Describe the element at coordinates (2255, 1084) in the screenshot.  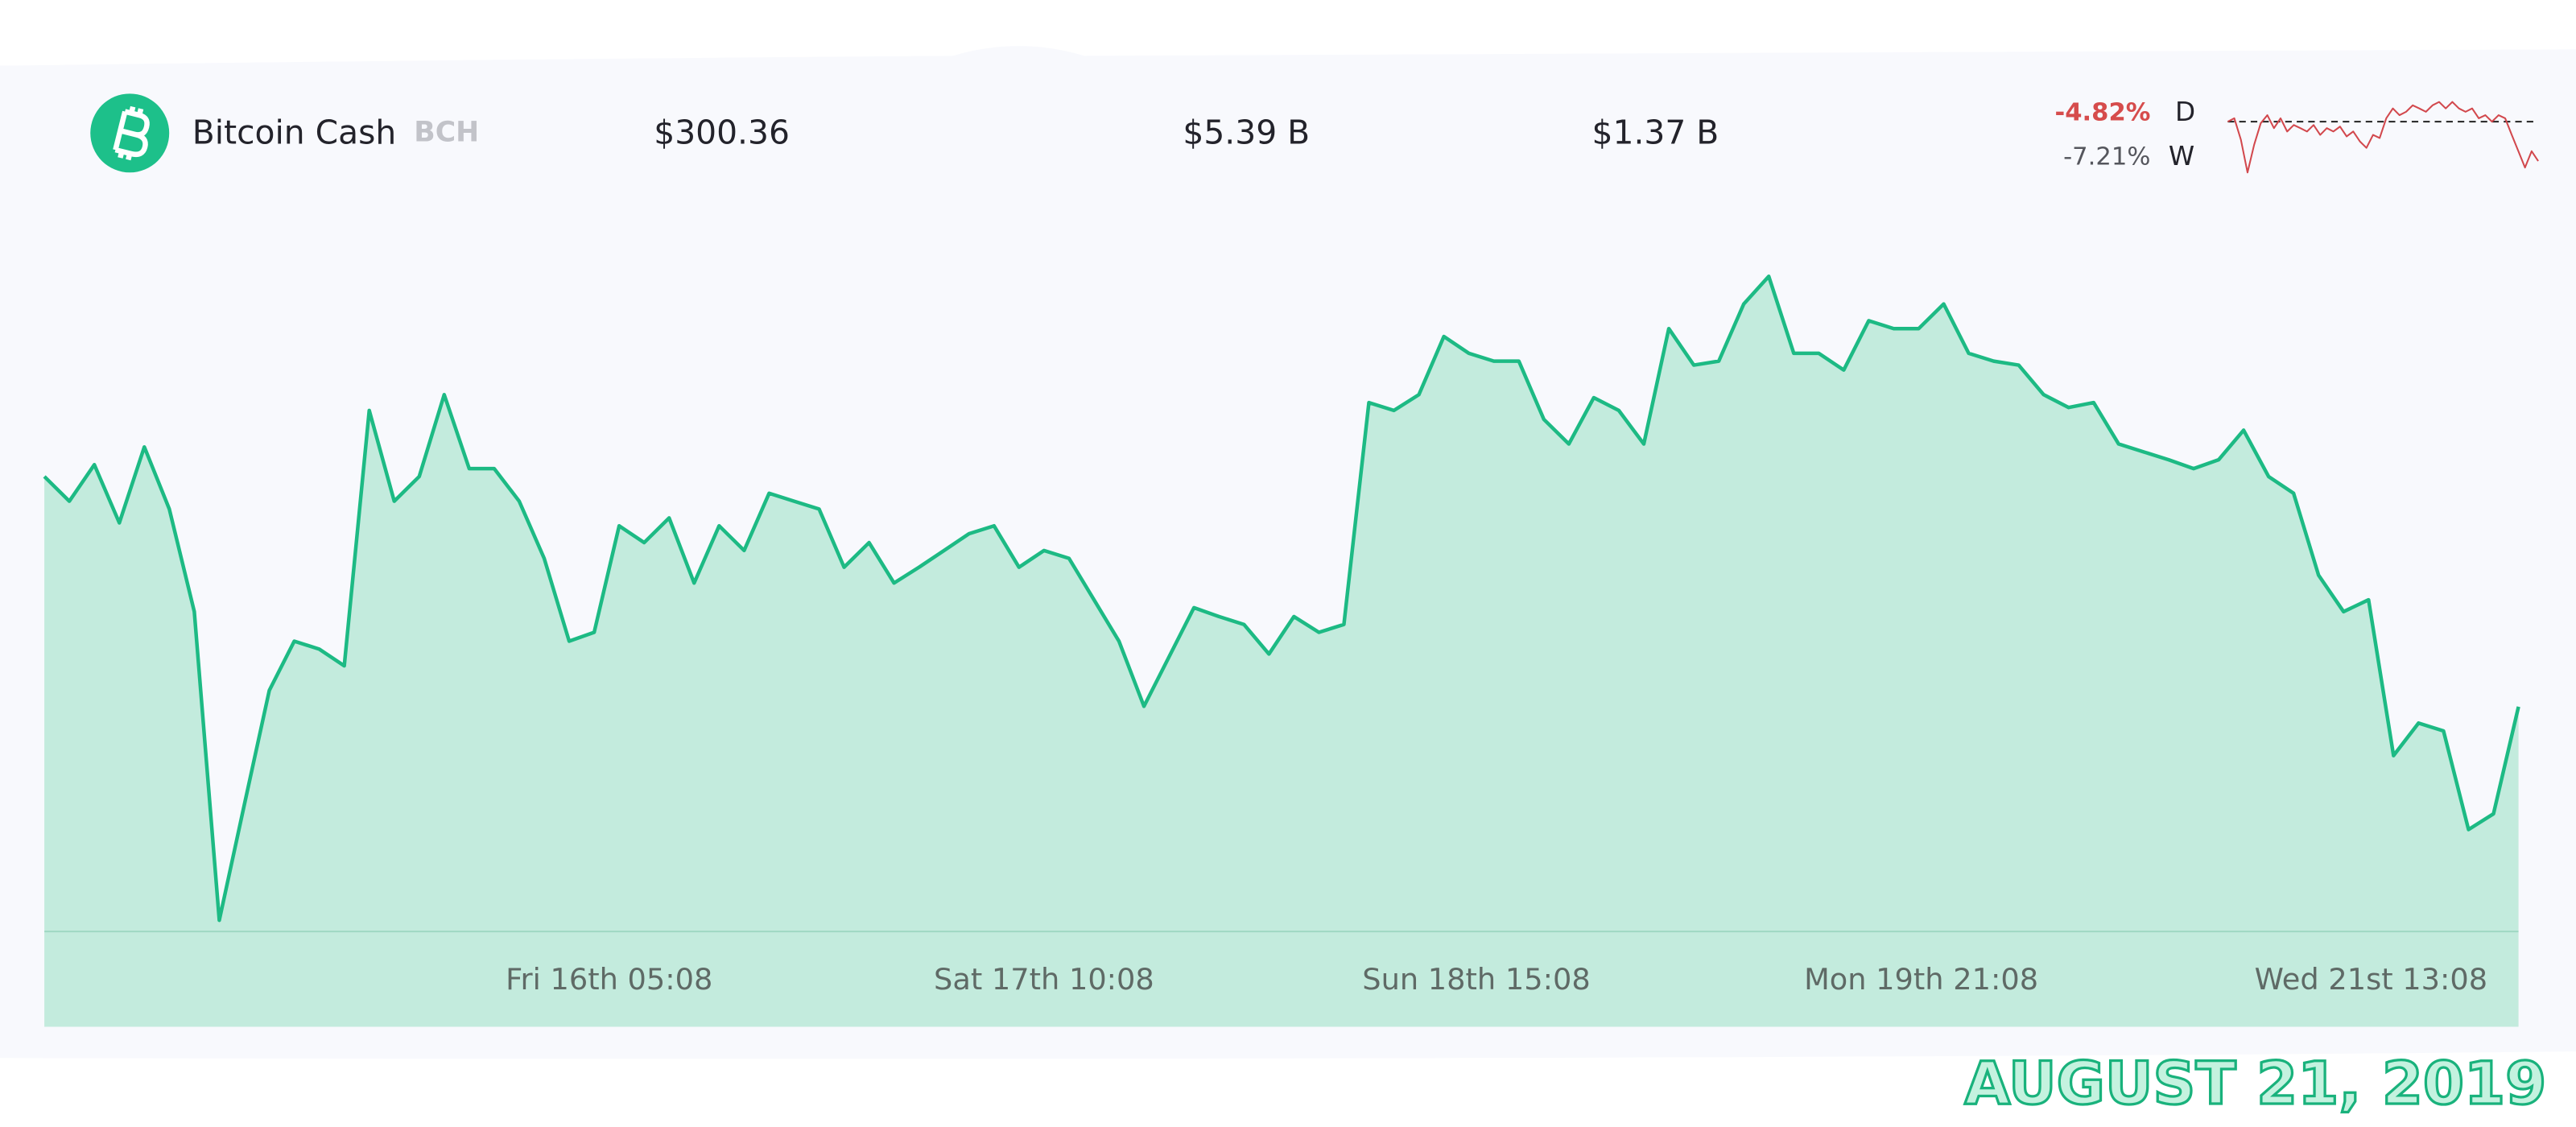
I see `date-stamp: AUGUST 21, 2019` at that location.